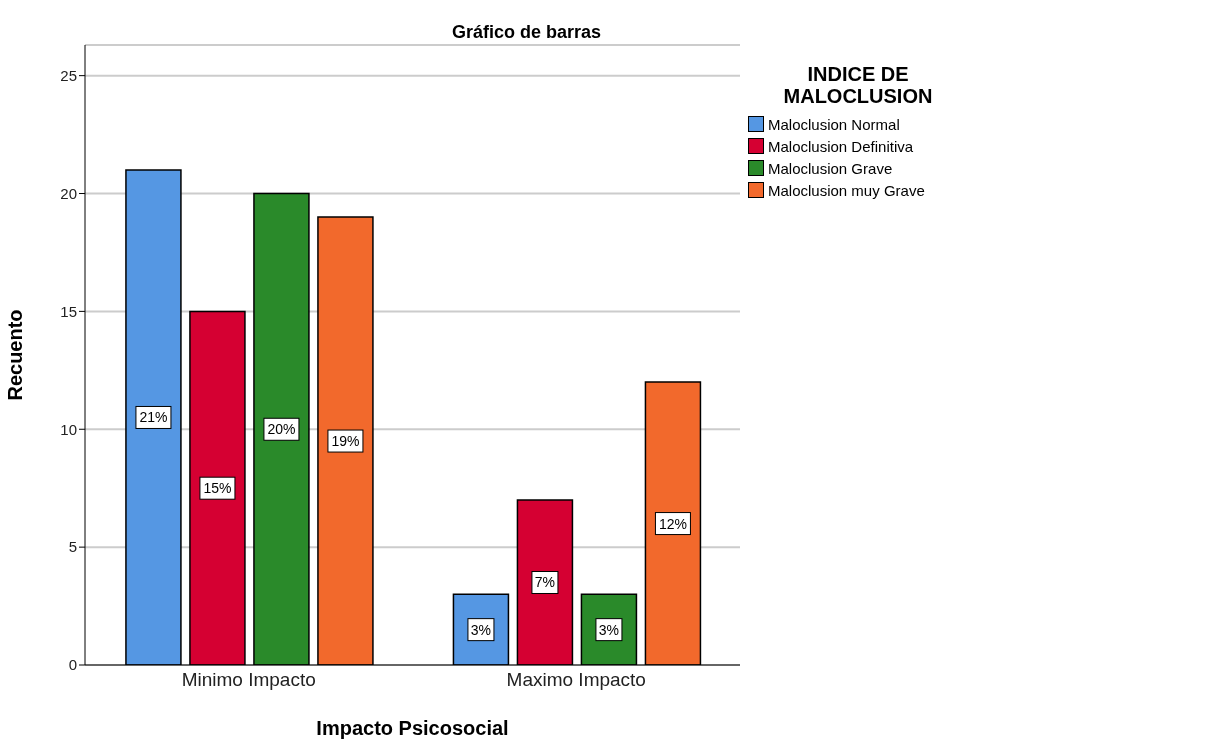 This screenshot has height=743, width=1207. I want to click on data-label: 12%, so click(672, 523).